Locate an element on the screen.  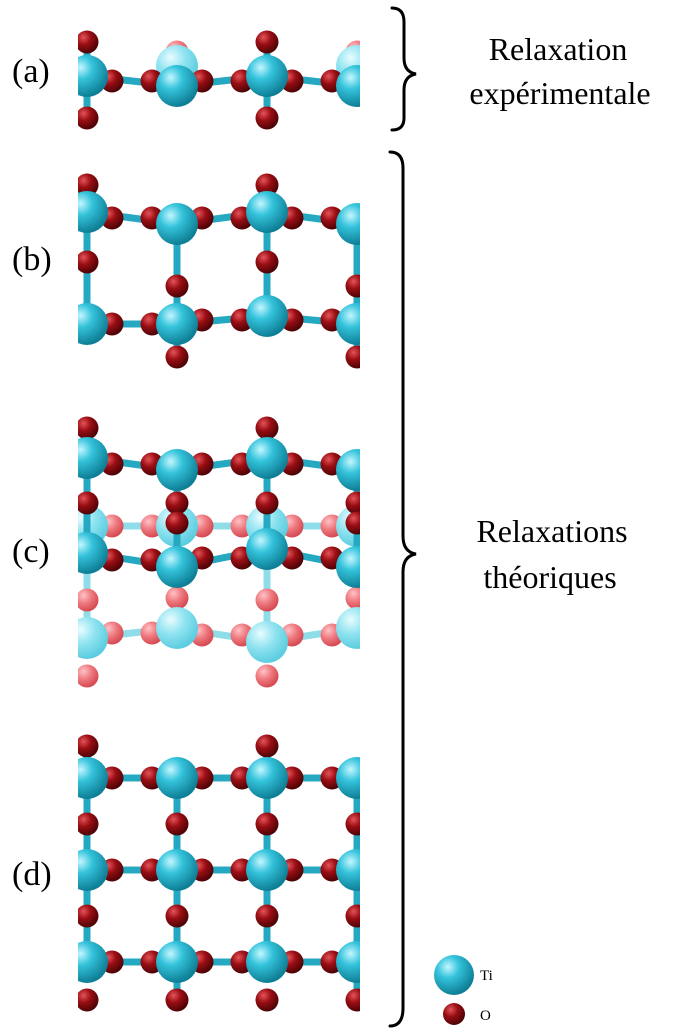
legend-ti-label: Ti is located at coordinates (486, 976).